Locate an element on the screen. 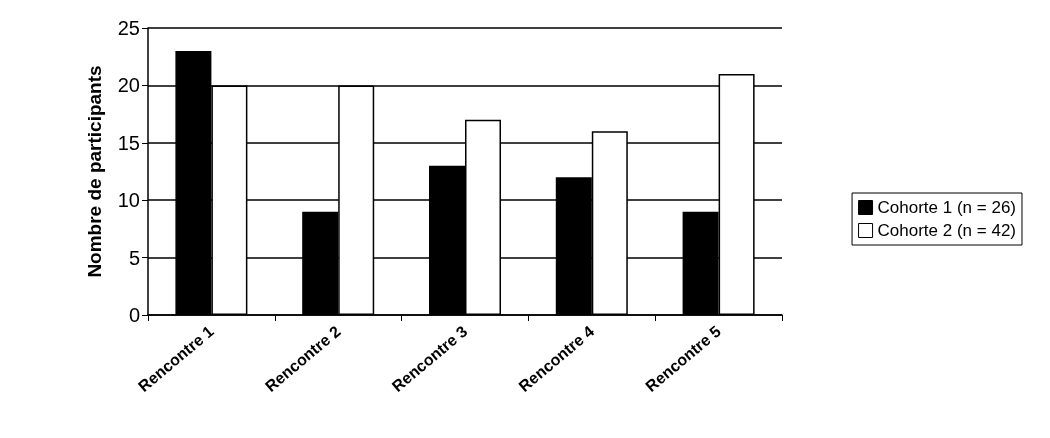 The width and height of the screenshot is (1050, 438). y-tick-label: 10 is located at coordinates (128, 200).